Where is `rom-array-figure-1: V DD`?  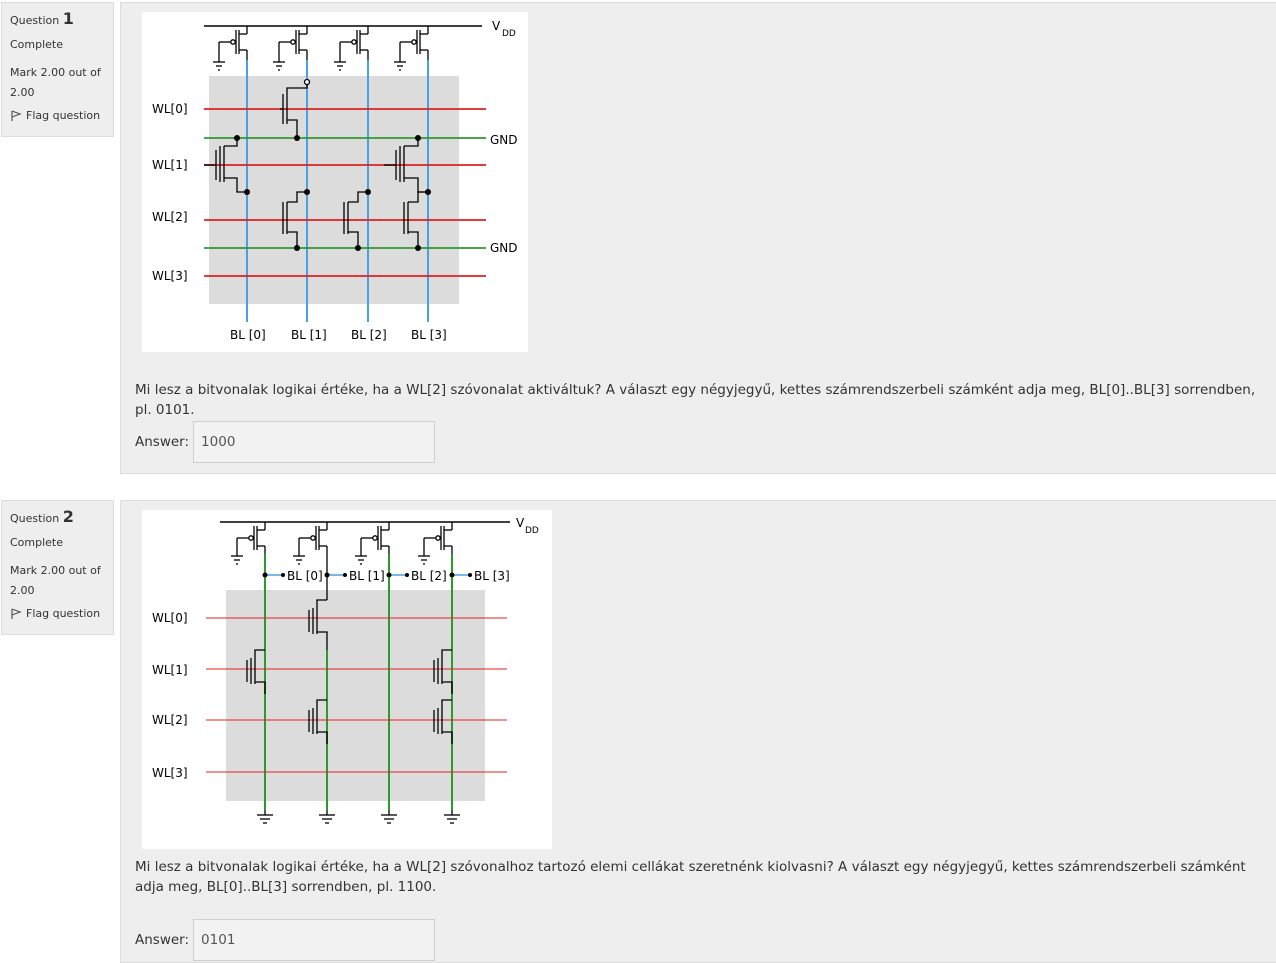 rom-array-figure-1: V DD is located at coordinates (335, 180).